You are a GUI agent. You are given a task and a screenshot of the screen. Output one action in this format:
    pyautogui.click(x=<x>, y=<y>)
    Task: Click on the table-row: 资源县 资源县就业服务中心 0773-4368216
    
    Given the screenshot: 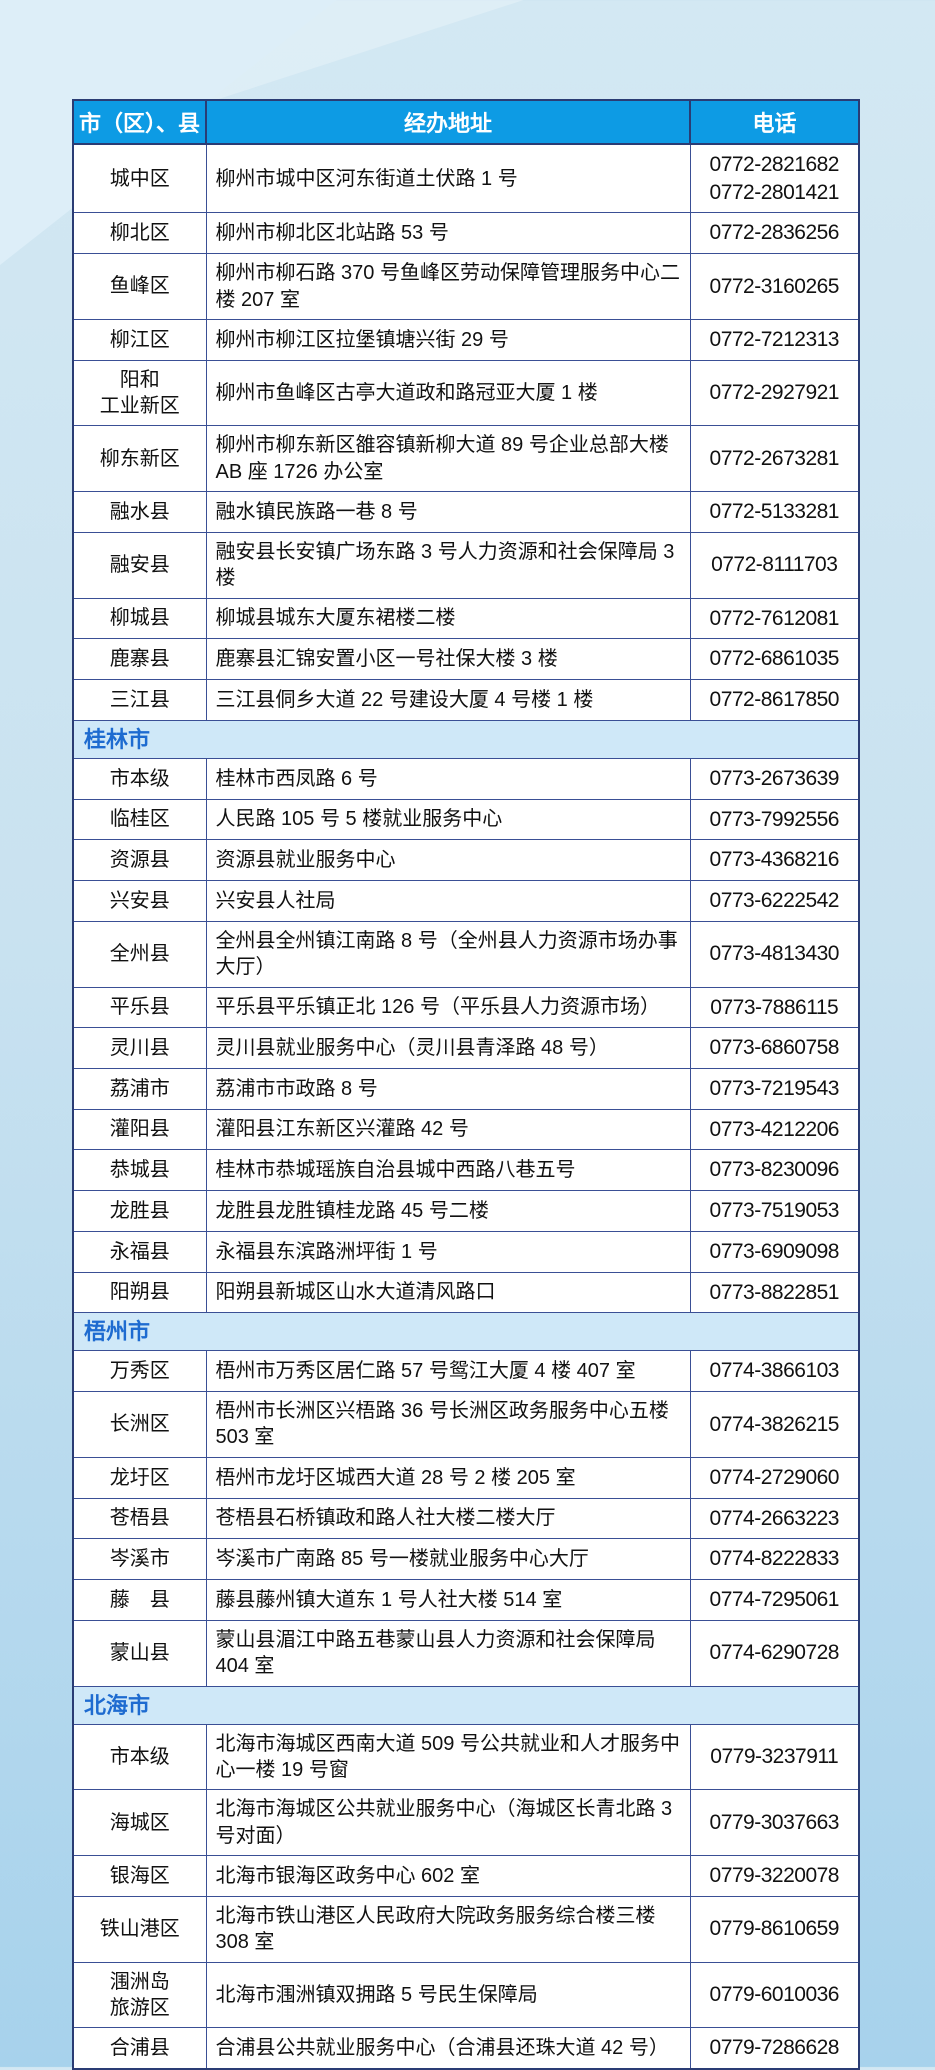 What is the action you would take?
    pyautogui.click(x=466, y=860)
    